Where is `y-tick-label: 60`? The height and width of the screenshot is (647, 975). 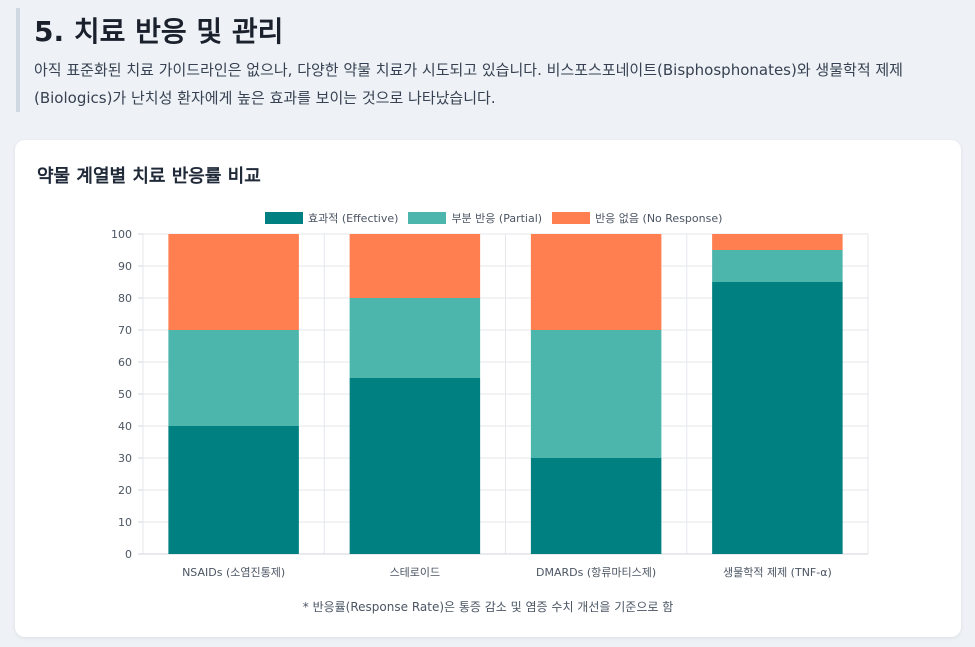 y-tick-label: 60 is located at coordinates (125, 362).